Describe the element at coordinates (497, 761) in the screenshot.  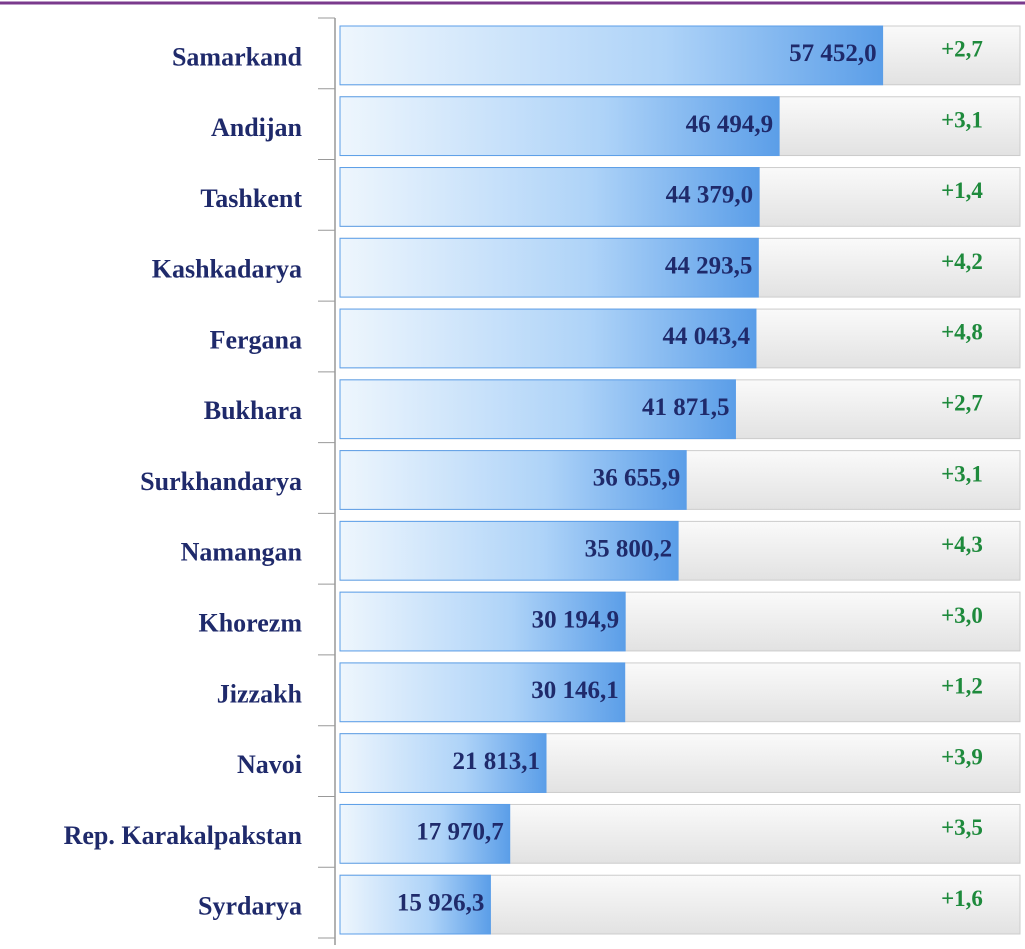
I see `value-label: 21 813,1` at that location.